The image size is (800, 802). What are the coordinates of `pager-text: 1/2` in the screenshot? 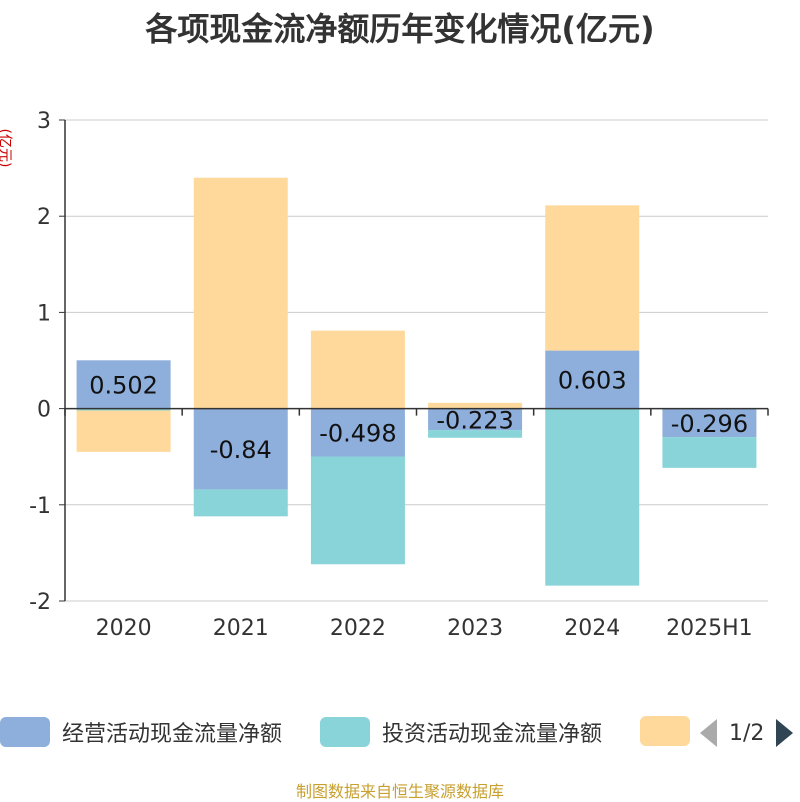 It's located at (747, 733).